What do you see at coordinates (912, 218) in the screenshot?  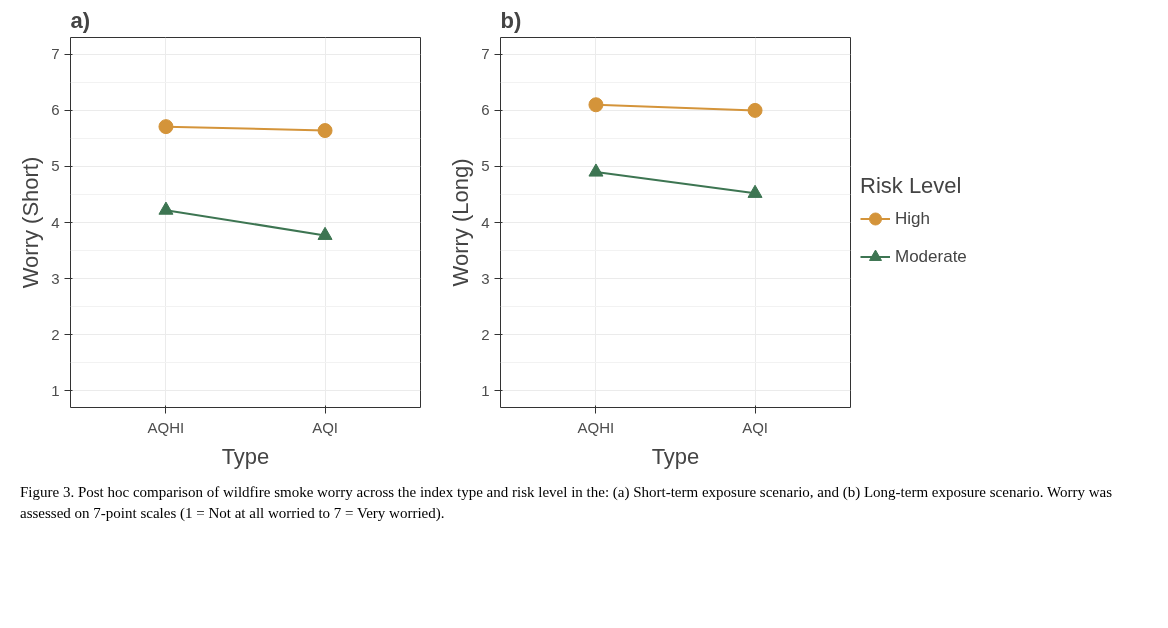 I see `legend-label: High` at bounding box center [912, 218].